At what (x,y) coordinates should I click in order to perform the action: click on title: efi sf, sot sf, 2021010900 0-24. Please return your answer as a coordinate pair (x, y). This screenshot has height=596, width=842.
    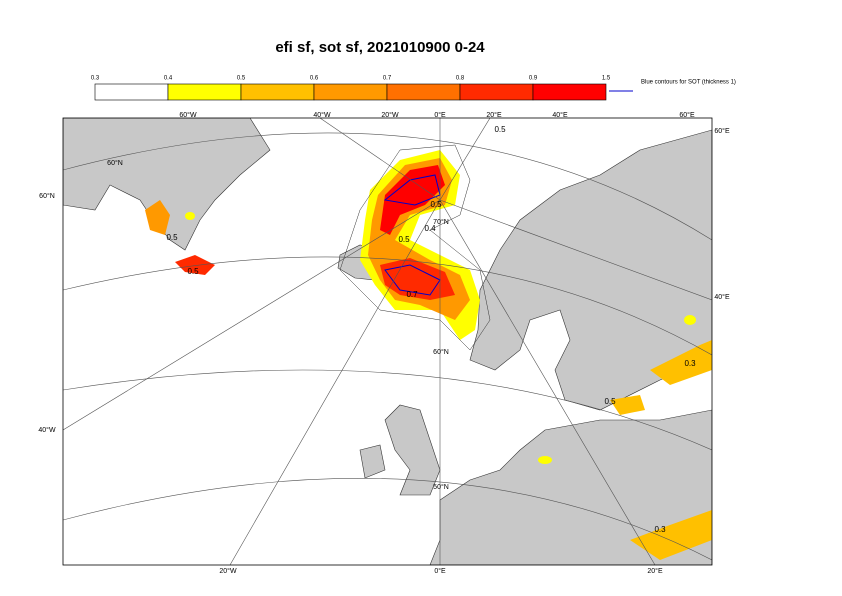
    Looking at the image, I should click on (380, 47).